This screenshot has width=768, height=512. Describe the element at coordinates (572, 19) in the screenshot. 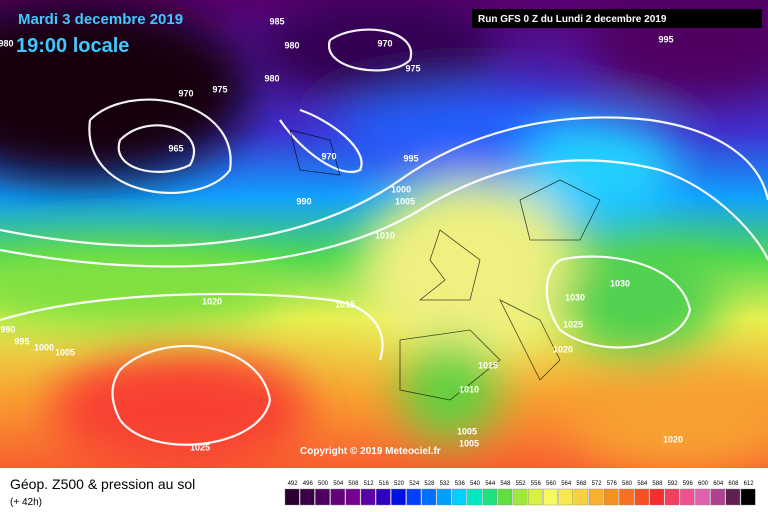

I see `run: Run GFS 0 Z du Lundi 2 decembre 2019` at that location.